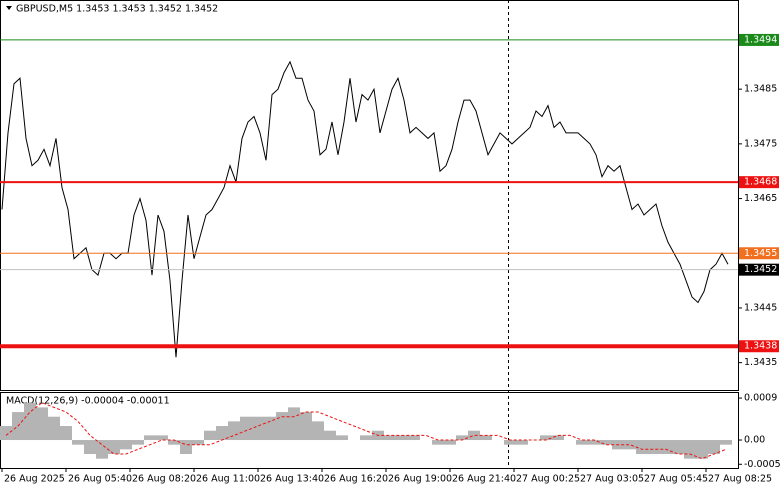 The image size is (781, 489). Describe the element at coordinates (34, 479) in the screenshot. I see `x-tick-label: 26 Aug 2025` at that location.